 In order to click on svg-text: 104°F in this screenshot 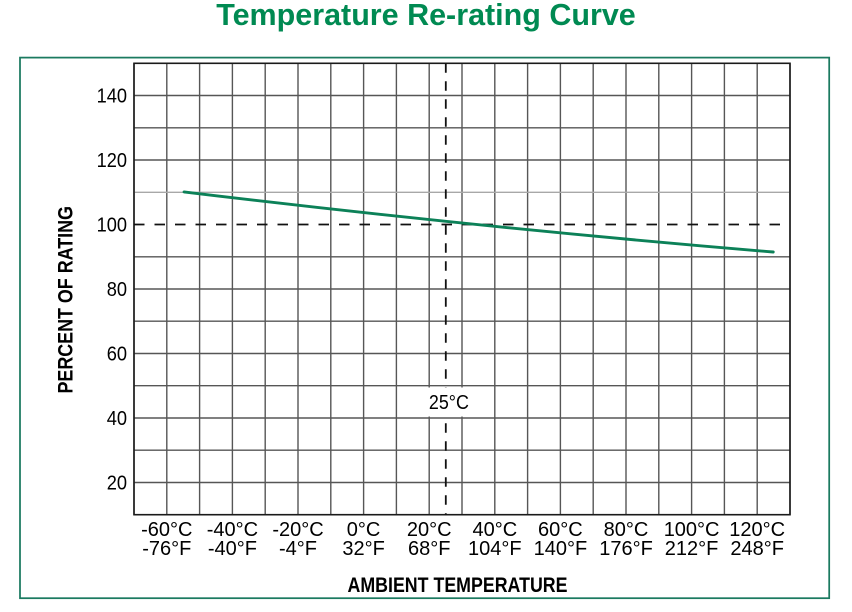, I will do `click(495, 549)`.